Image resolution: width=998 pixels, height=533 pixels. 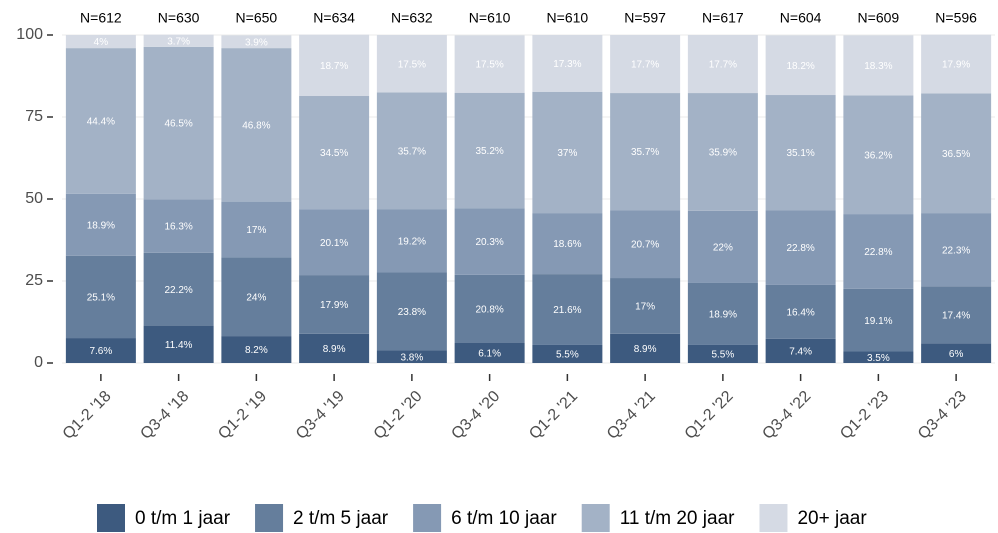 I want to click on data-label: 17%, so click(x=256, y=230).